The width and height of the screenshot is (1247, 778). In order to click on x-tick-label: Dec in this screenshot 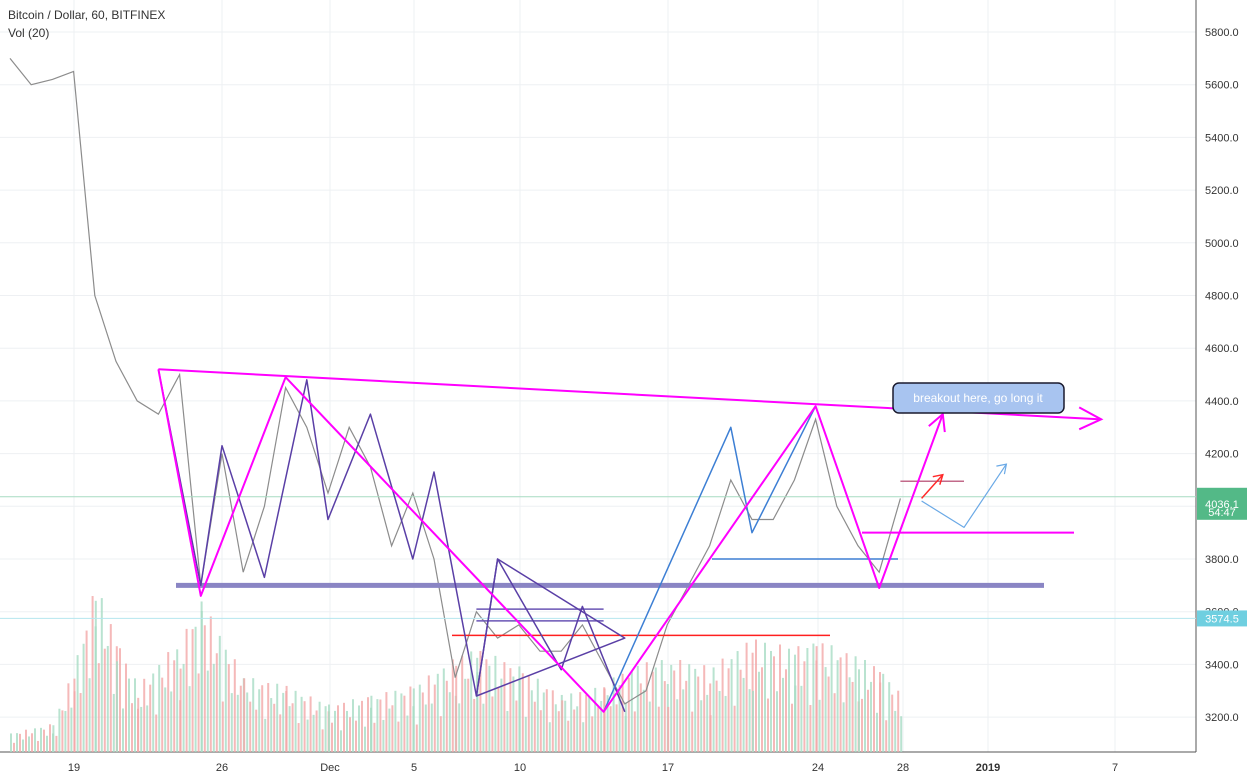, I will do `click(330, 768)`.